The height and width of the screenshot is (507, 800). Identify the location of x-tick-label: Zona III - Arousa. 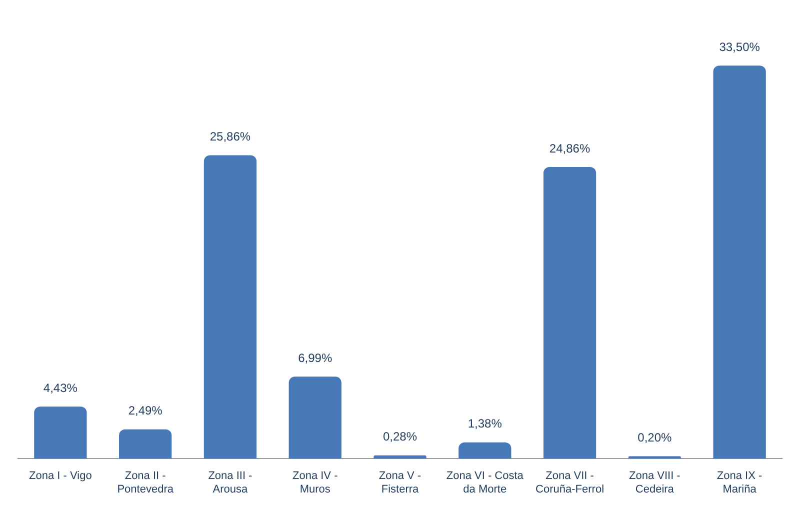
(230, 483).